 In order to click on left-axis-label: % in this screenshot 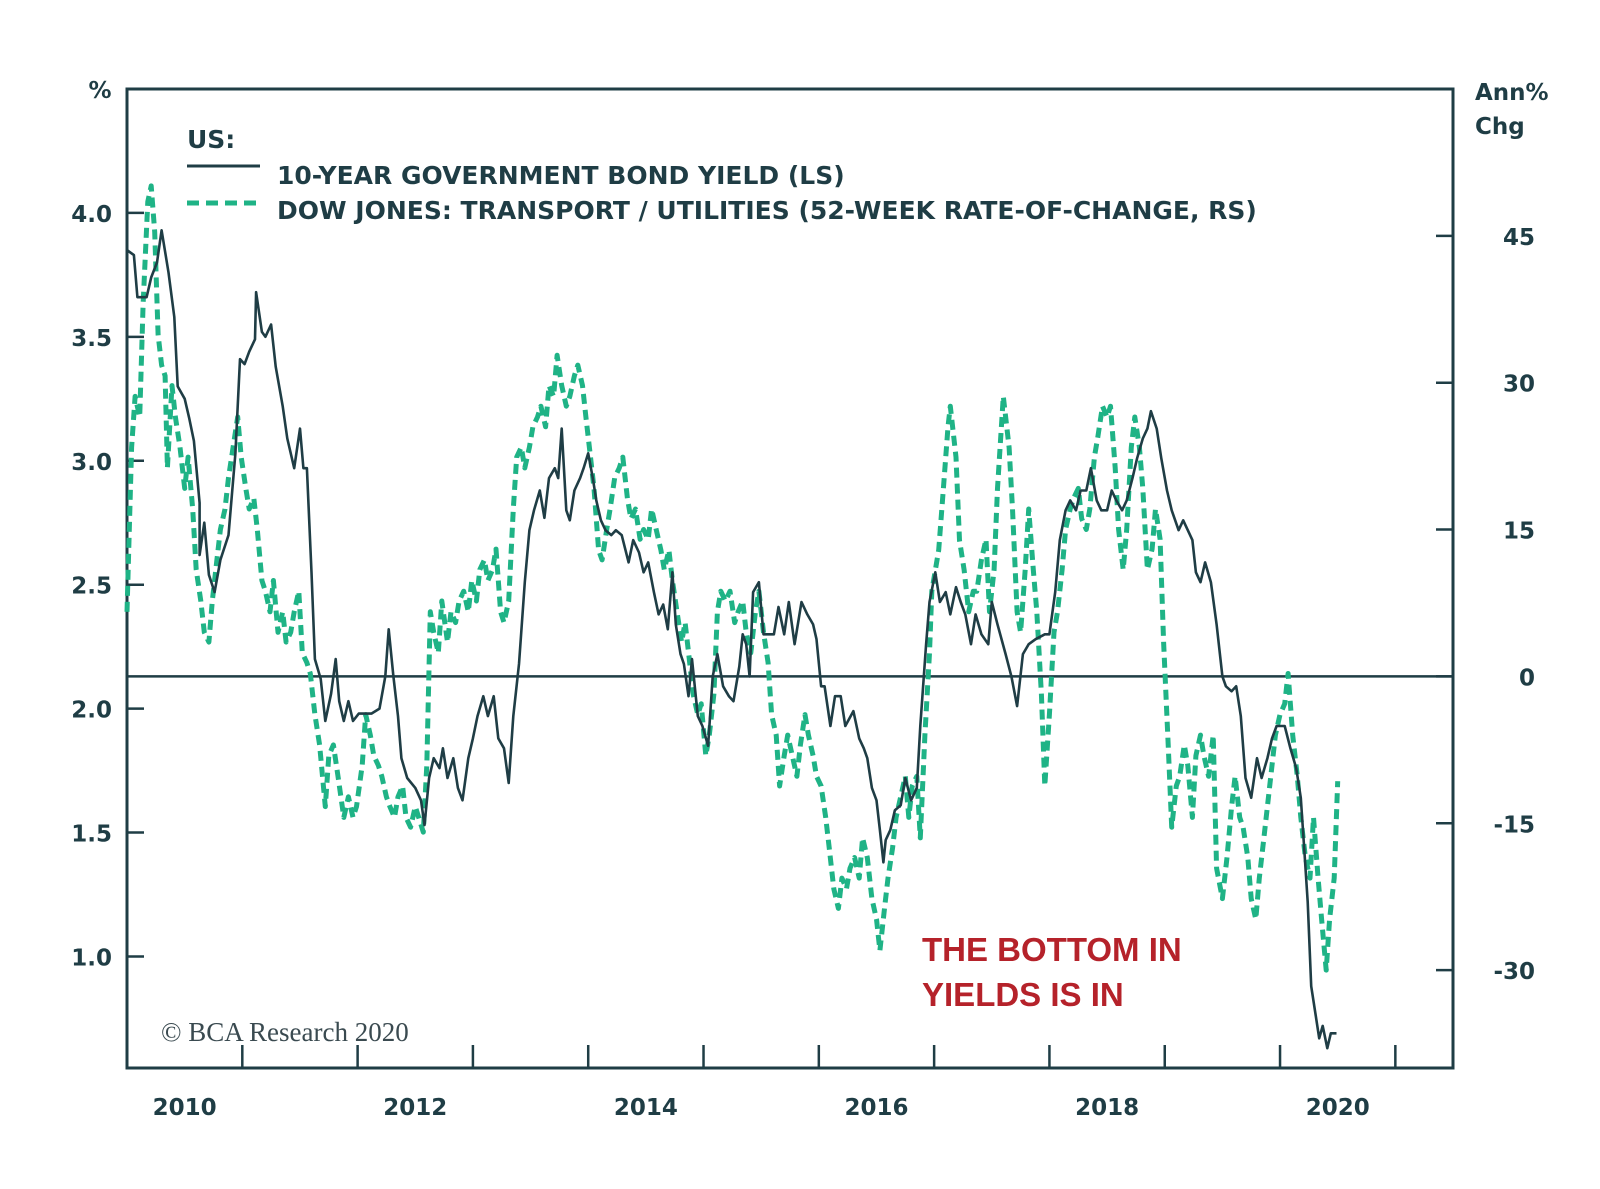, I will do `click(99, 91)`.